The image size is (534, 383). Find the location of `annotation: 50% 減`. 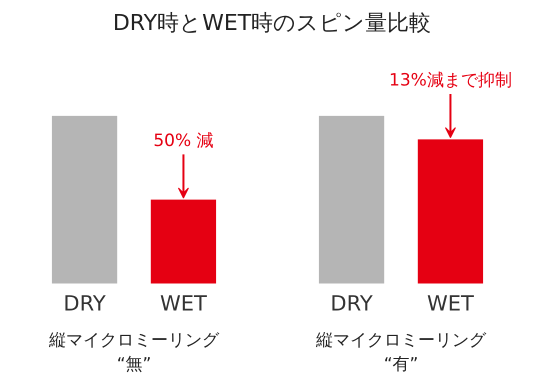

annotation: 50% 減 is located at coordinates (183, 141).